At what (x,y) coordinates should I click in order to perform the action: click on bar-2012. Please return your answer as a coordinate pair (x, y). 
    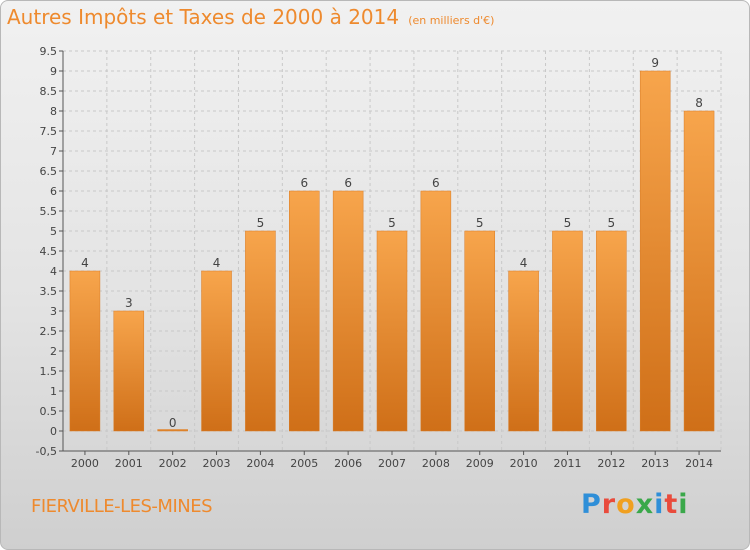
    Looking at the image, I should click on (611, 331).